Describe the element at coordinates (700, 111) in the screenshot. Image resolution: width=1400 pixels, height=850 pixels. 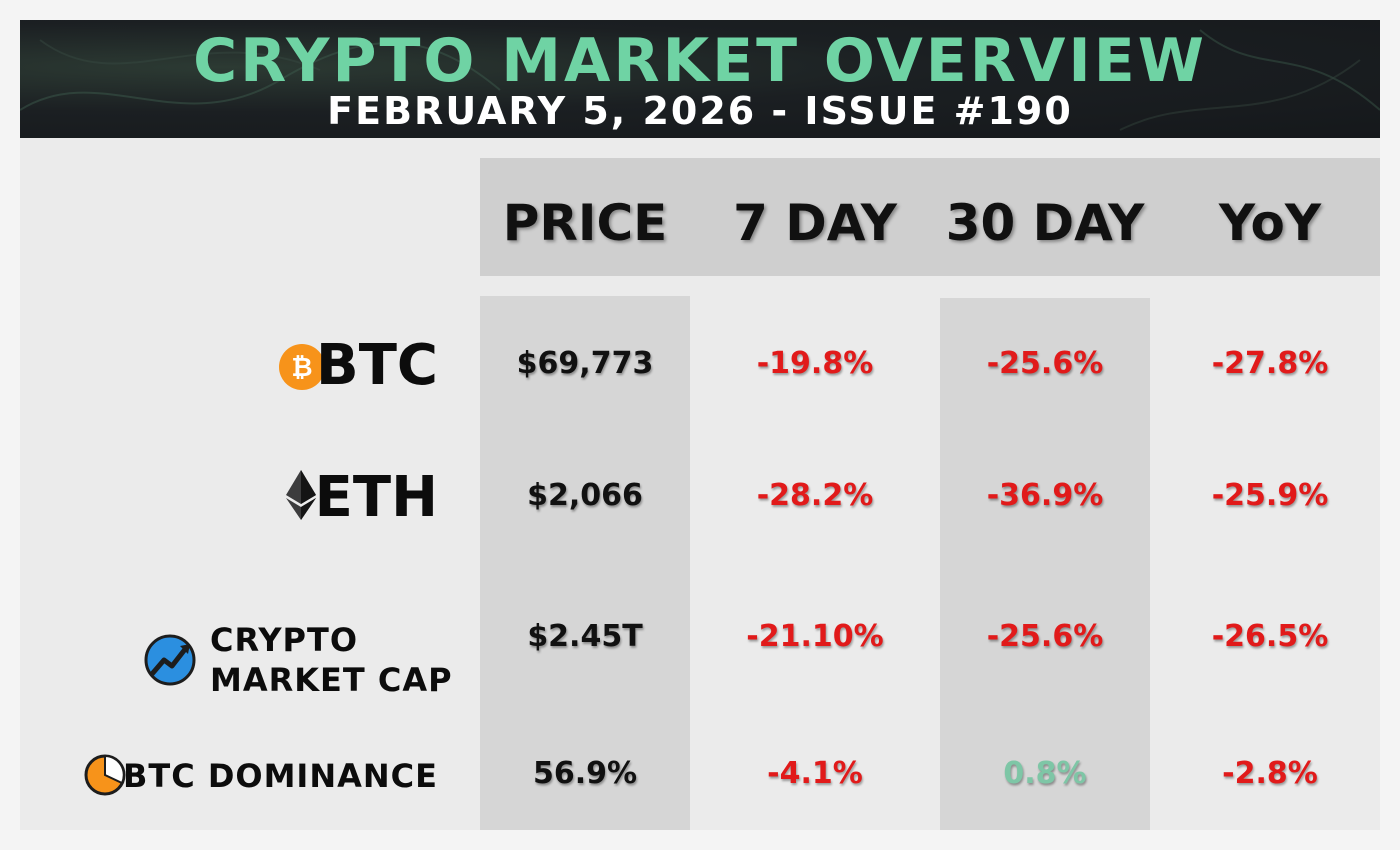
I see `issue-subtitle: FEBRUARY 5, 2026 - ISSUE #190` at that location.